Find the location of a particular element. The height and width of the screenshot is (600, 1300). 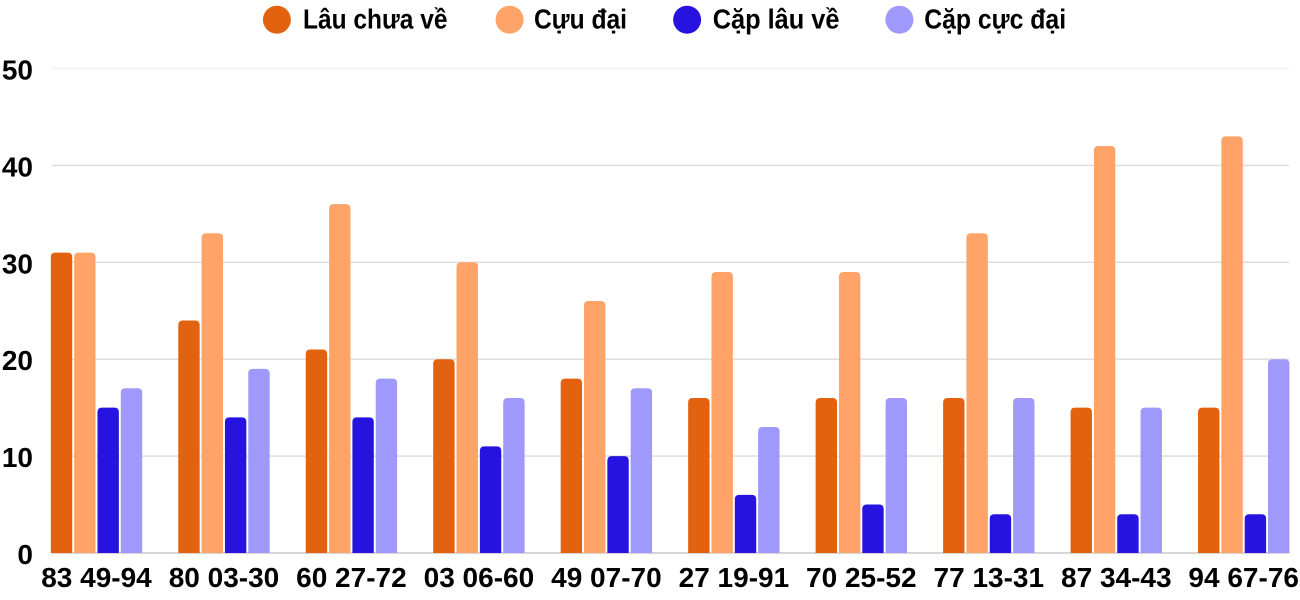

svg-text: Cặp cực đại is located at coordinates (995, 19).